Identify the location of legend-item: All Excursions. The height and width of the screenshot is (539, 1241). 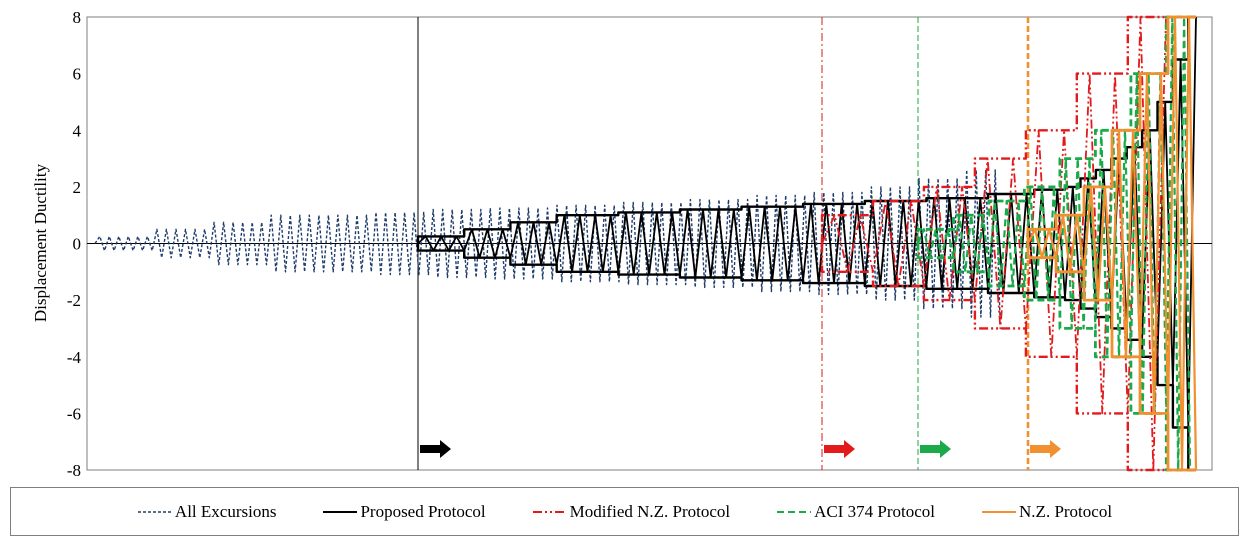
(207, 511).